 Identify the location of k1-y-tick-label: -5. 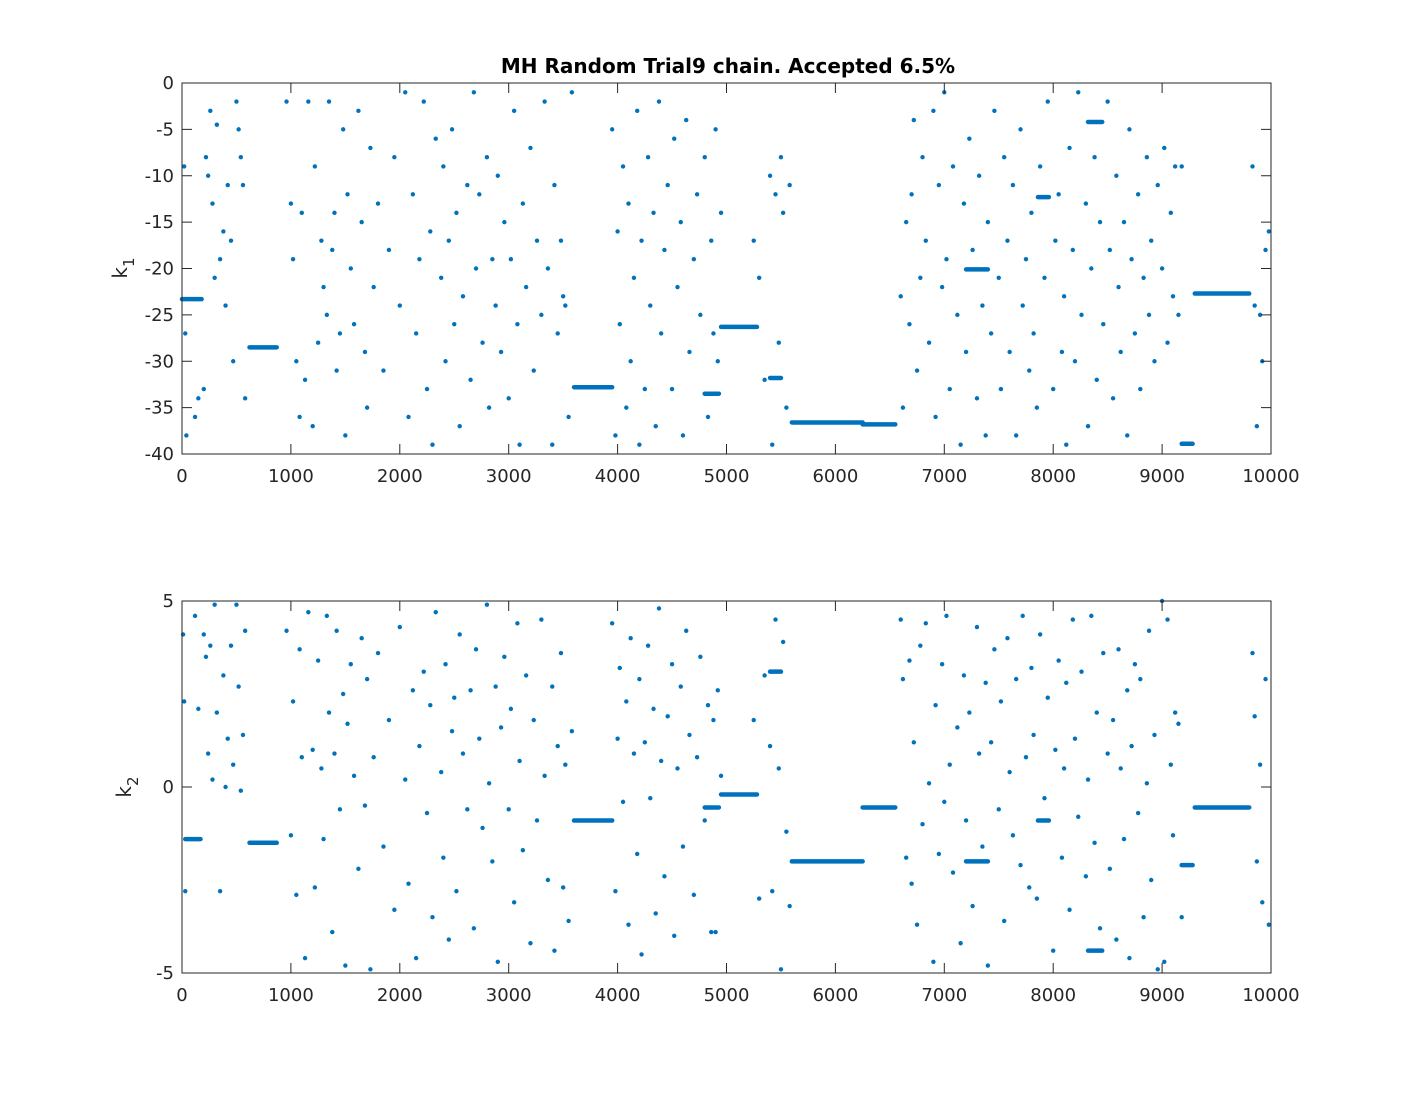
(165, 129).